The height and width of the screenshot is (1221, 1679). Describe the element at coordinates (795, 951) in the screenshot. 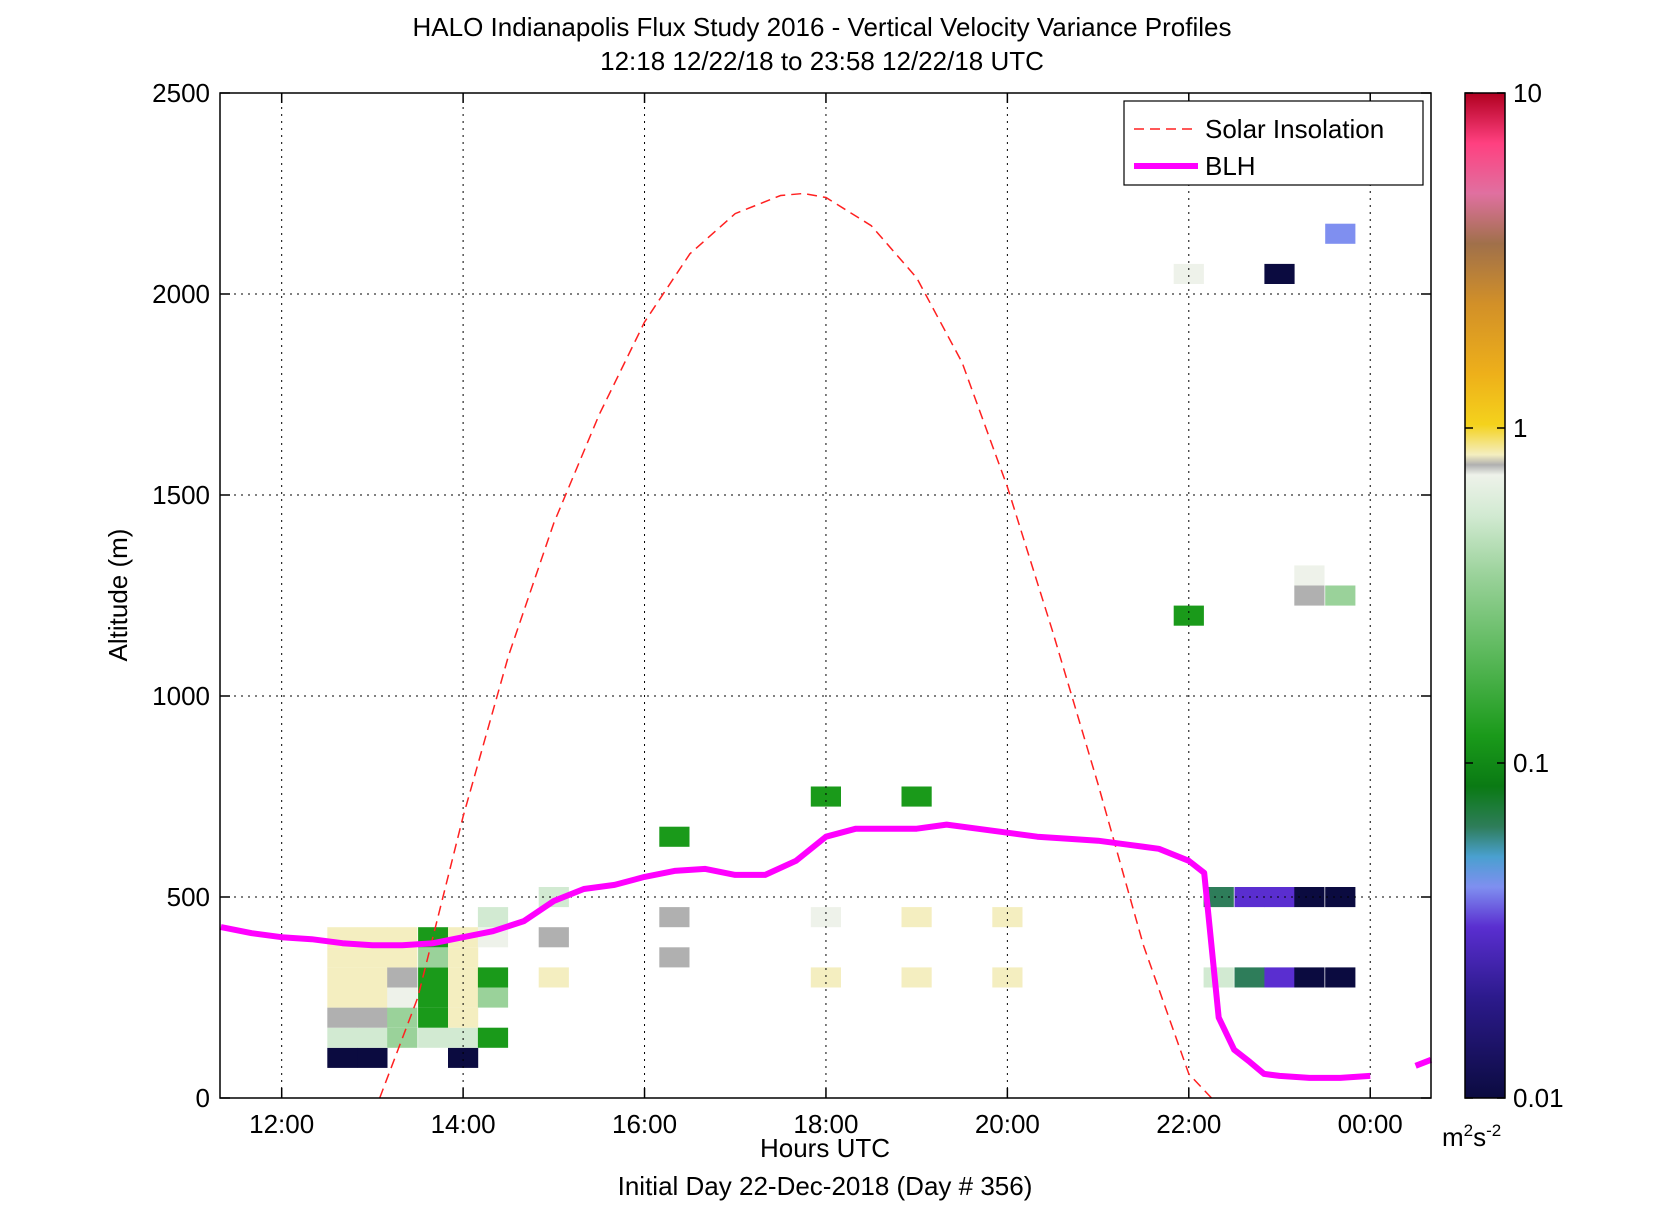

I see `blh-line` at that location.